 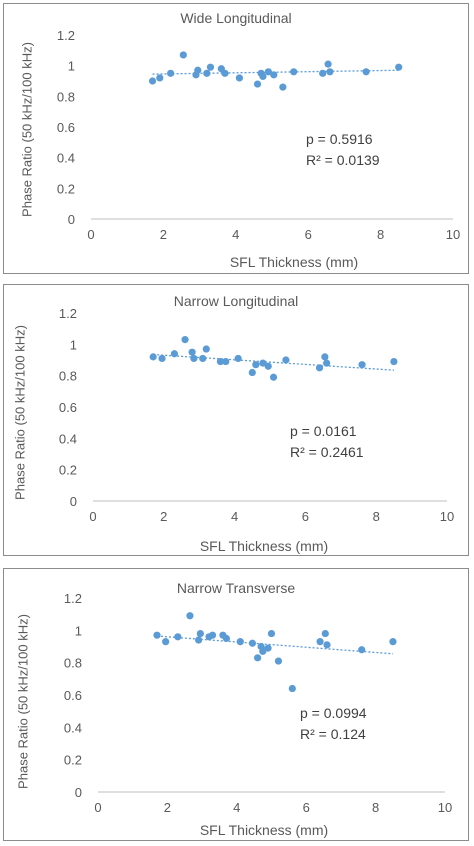 I want to click on r-squared-label: R² = 0.124, so click(x=333, y=734).